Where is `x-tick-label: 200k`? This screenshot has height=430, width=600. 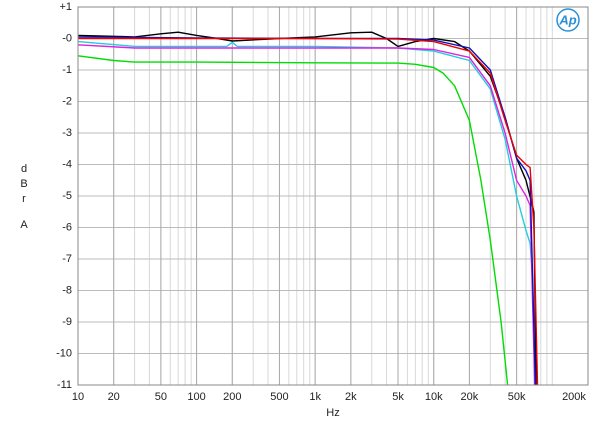
x-tick-label: 200k is located at coordinates (574, 397).